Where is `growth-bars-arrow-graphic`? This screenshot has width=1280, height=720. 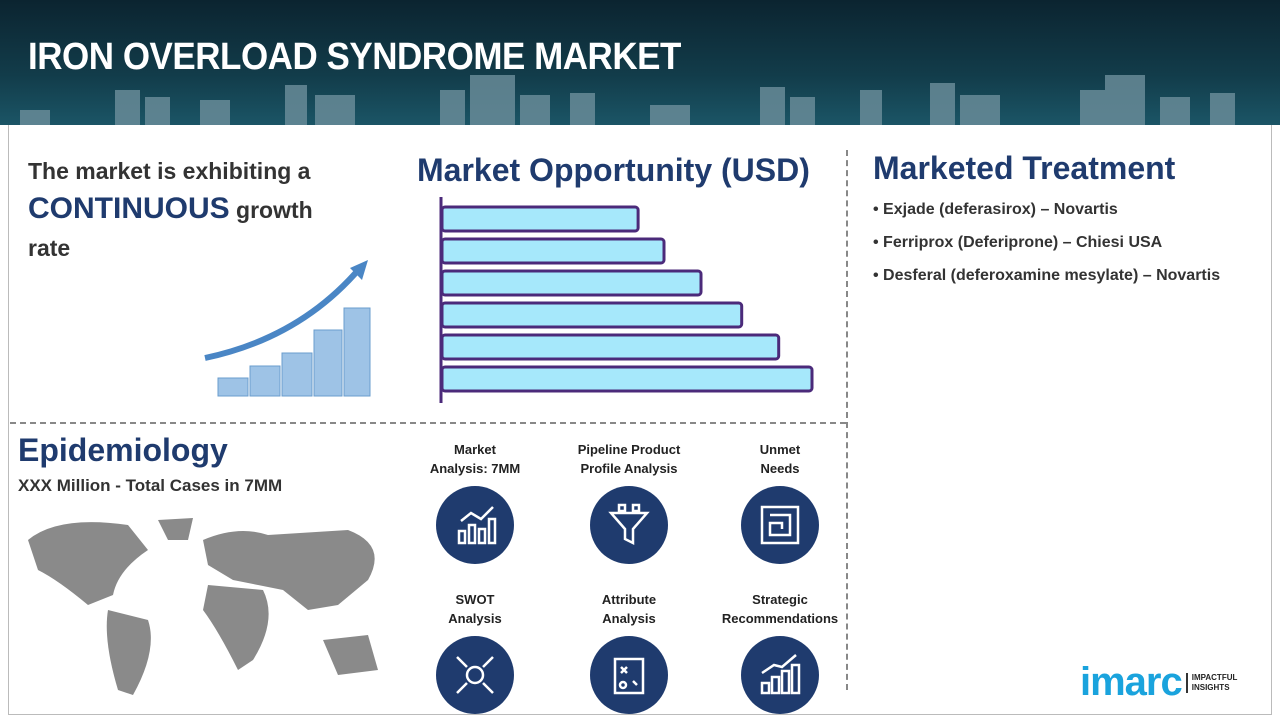 growth-bars-arrow-graphic is located at coordinates (287, 328).